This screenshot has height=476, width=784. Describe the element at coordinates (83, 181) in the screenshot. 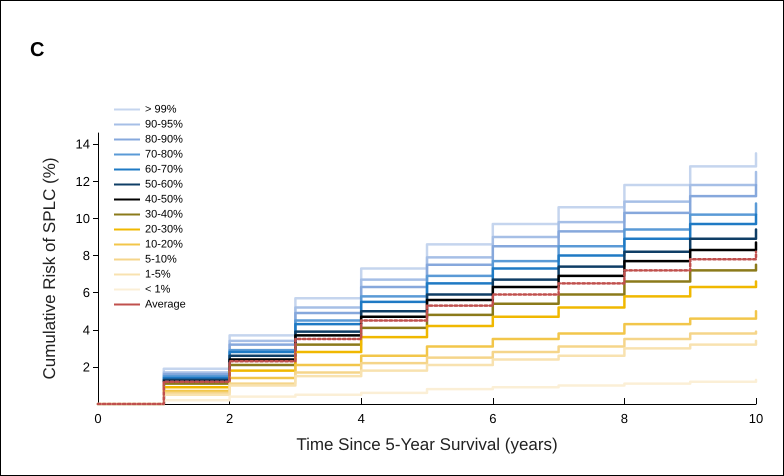

I see `y-tick-label: 12` at that location.